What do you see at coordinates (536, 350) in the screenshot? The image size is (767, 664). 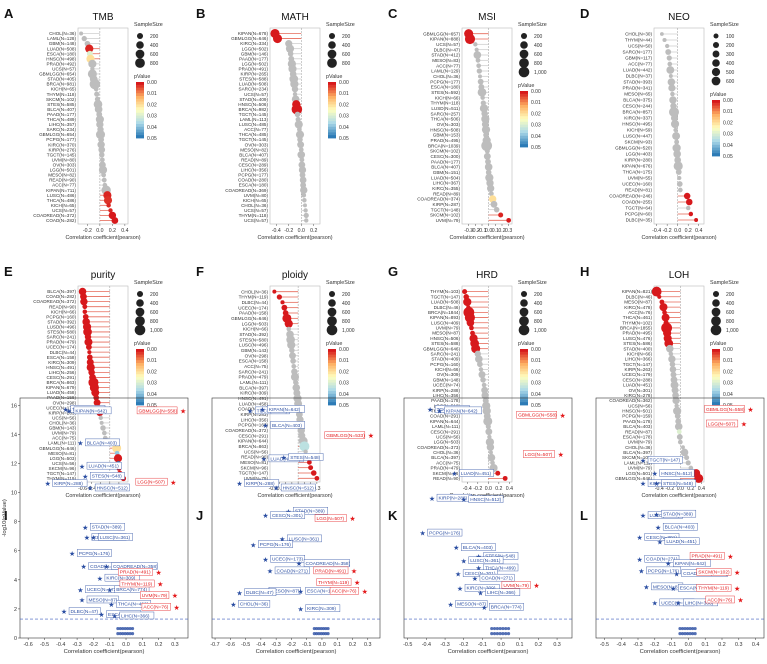 I see `p-legend-label: 0.00` at bounding box center [536, 350].